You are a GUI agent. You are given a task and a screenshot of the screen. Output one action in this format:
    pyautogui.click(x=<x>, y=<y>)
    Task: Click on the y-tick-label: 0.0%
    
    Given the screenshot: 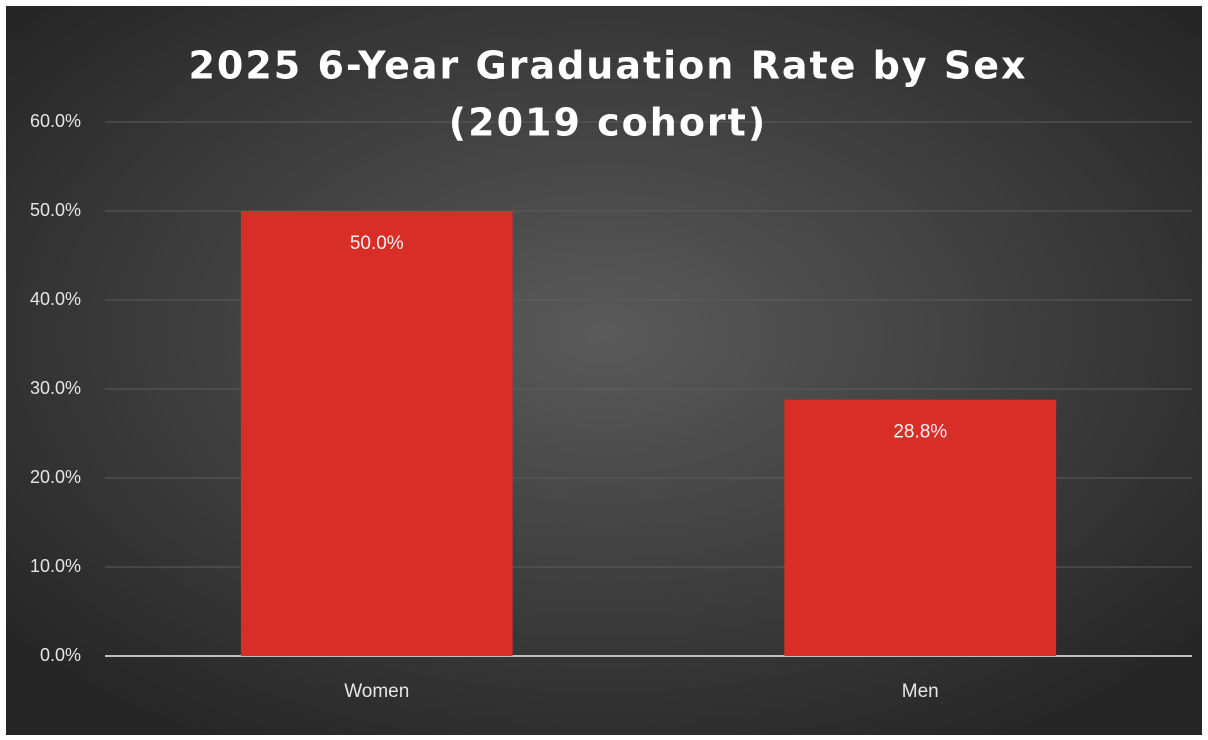 What is the action you would take?
    pyautogui.click(x=60, y=655)
    